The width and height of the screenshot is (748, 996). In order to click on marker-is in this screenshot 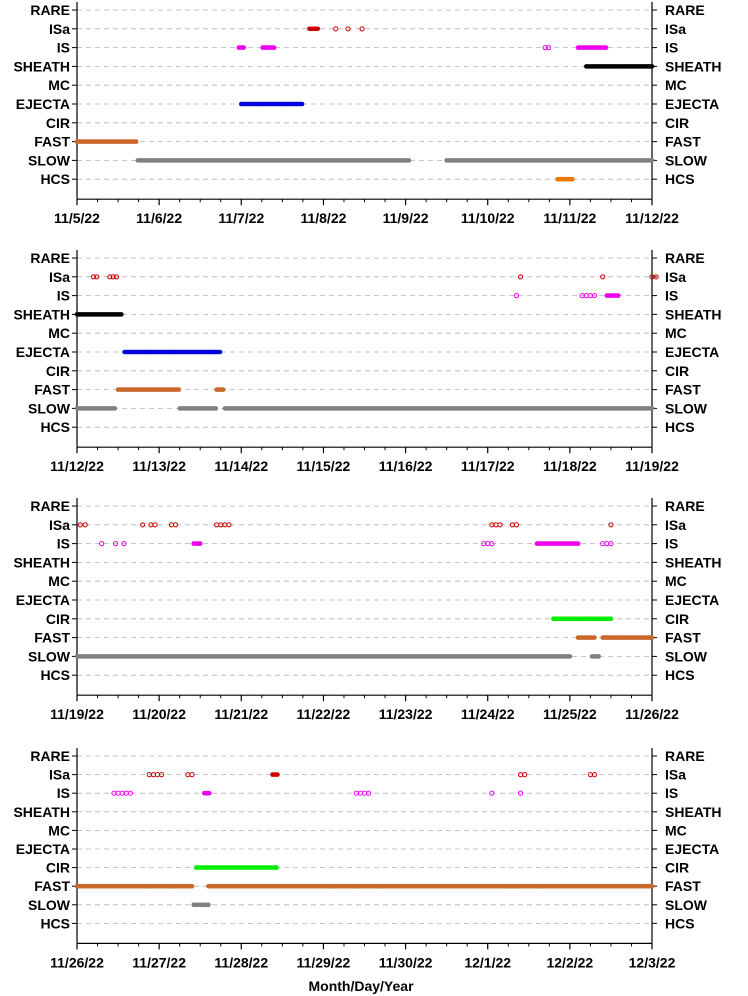, I will do `click(200, 543)`.